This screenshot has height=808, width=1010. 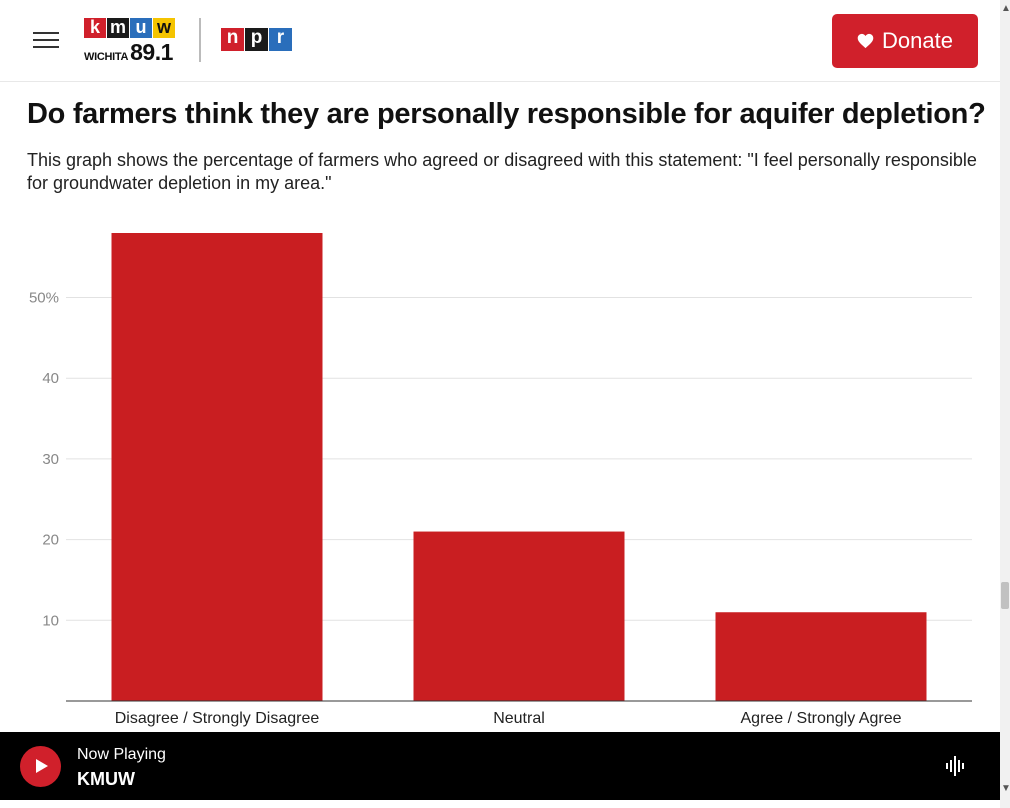 I want to click on kmuw-logo-letter: w, so click(x=164, y=28).